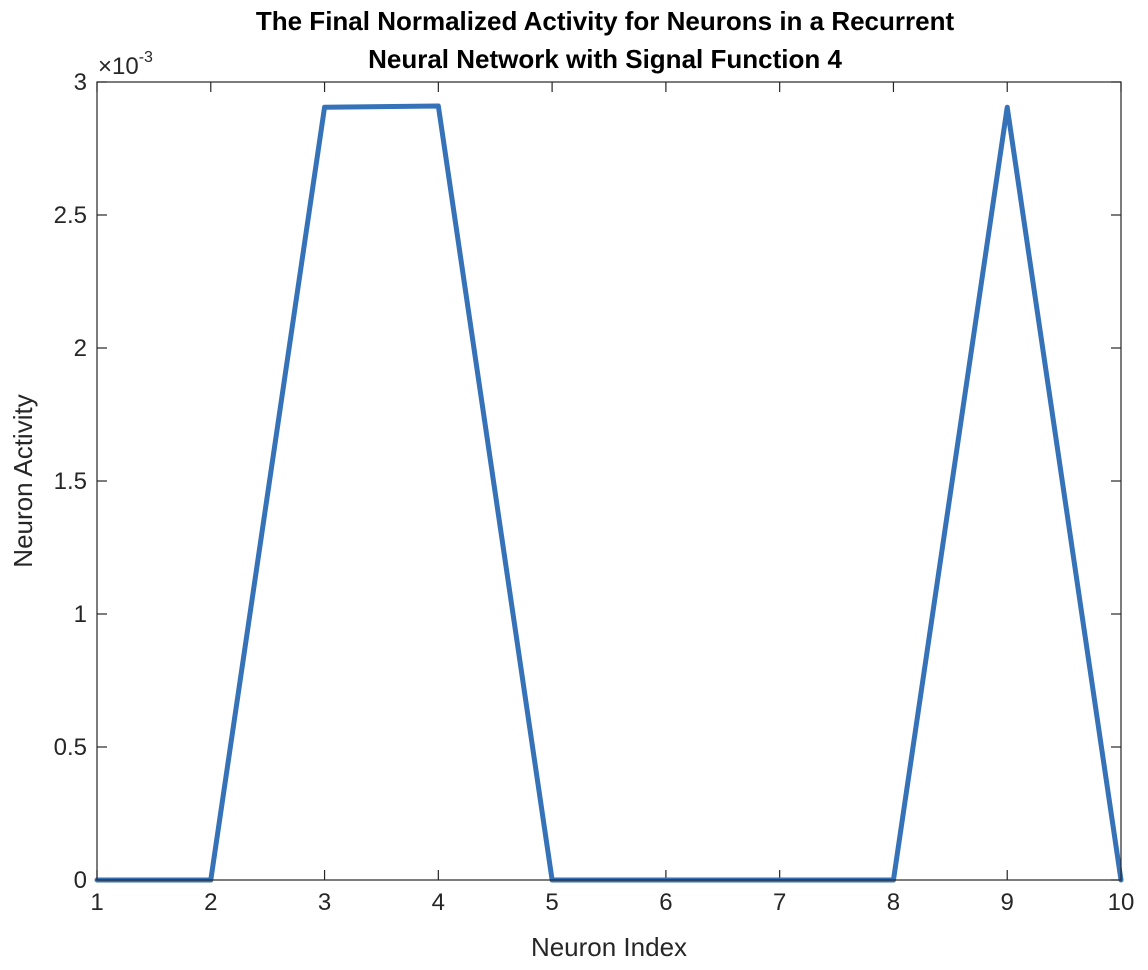  Describe the element at coordinates (23, 480) in the screenshot. I see `y-axis-label: Neuron Activity` at that location.